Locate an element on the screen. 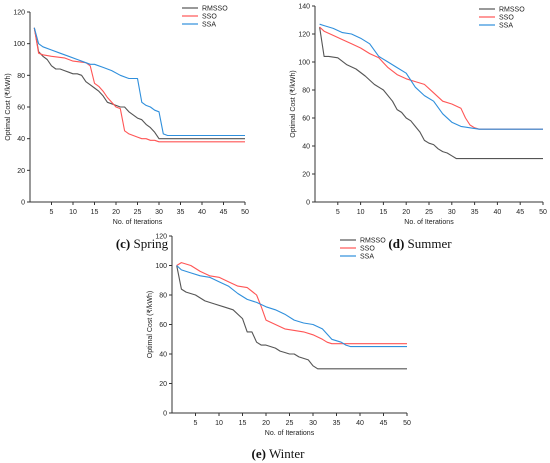 The width and height of the screenshot is (550, 463). caption-winter: (e) Winter is located at coordinates (278, 453).